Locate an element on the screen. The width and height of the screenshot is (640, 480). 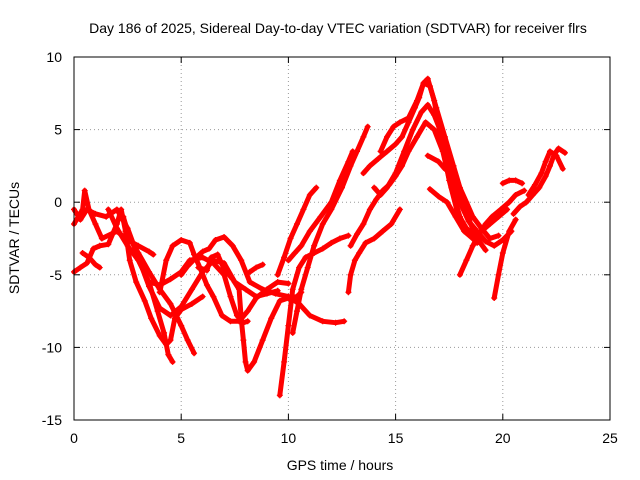
x-tick-label: 15 is located at coordinates (396, 438).